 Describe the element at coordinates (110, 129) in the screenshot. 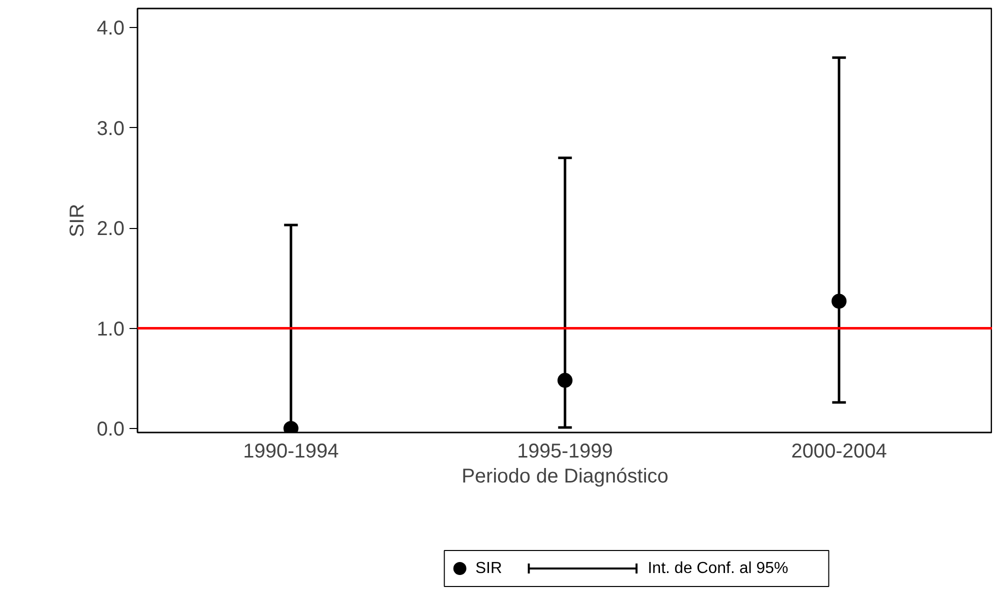

I see `y-tick-label: 3.0` at that location.